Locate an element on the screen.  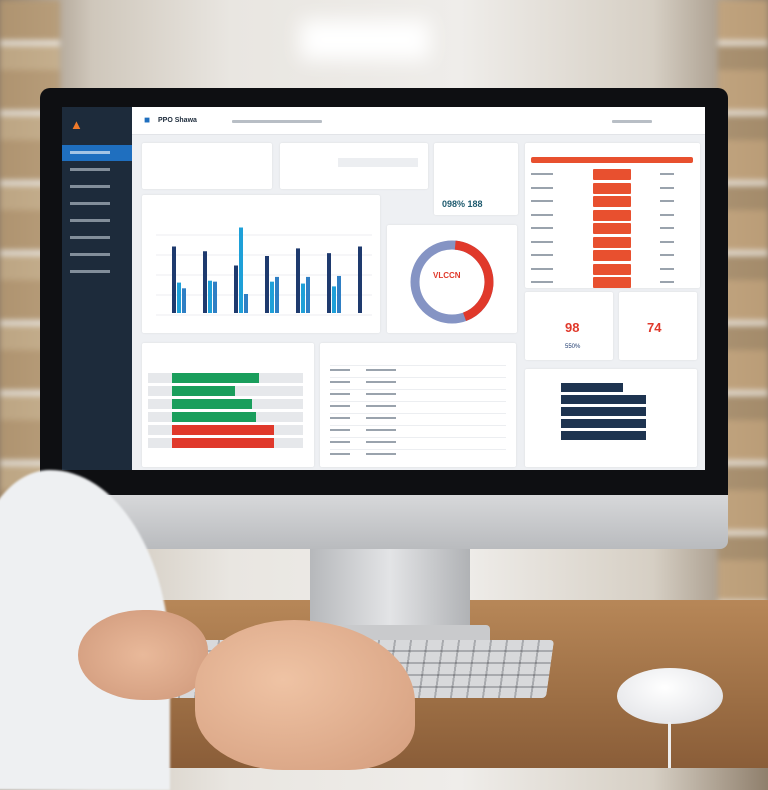
donut-center-label: VLCCN is located at coordinates (447, 275).